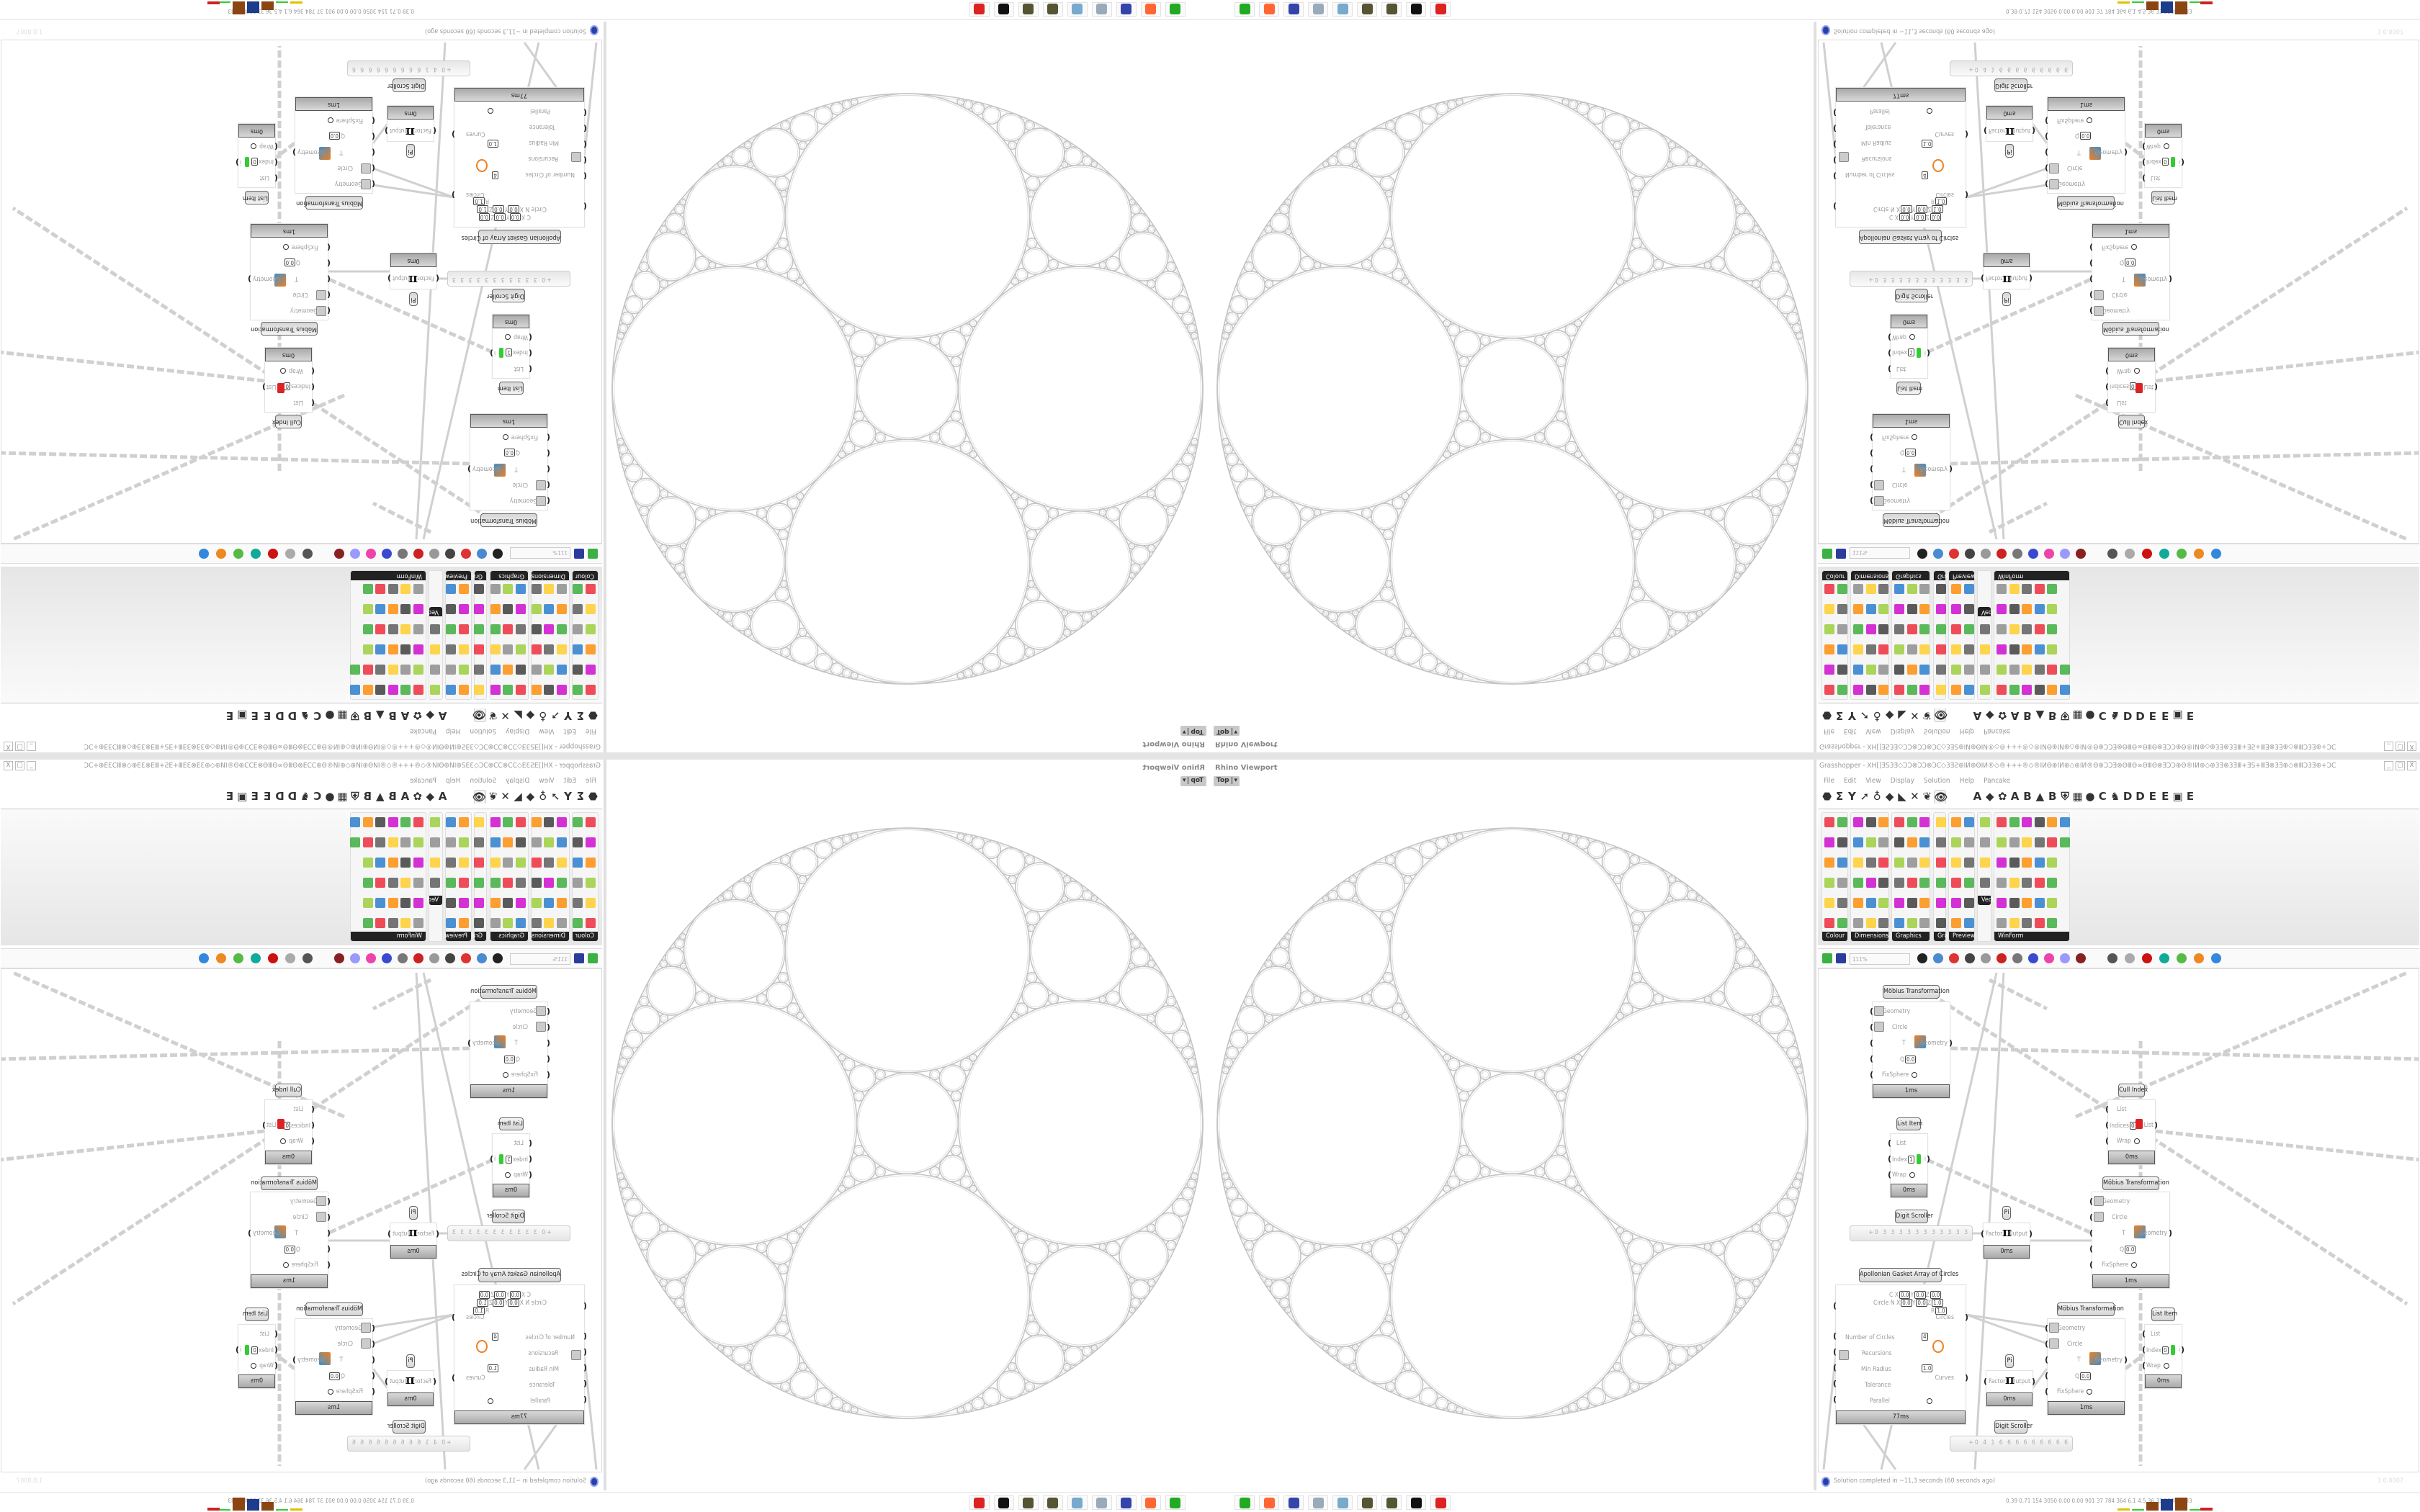  I want to click on input-q-value: 0.0, so click(2130, 1250).